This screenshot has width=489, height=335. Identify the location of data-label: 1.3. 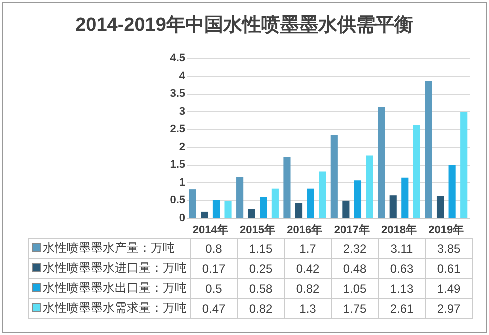
(308, 308).